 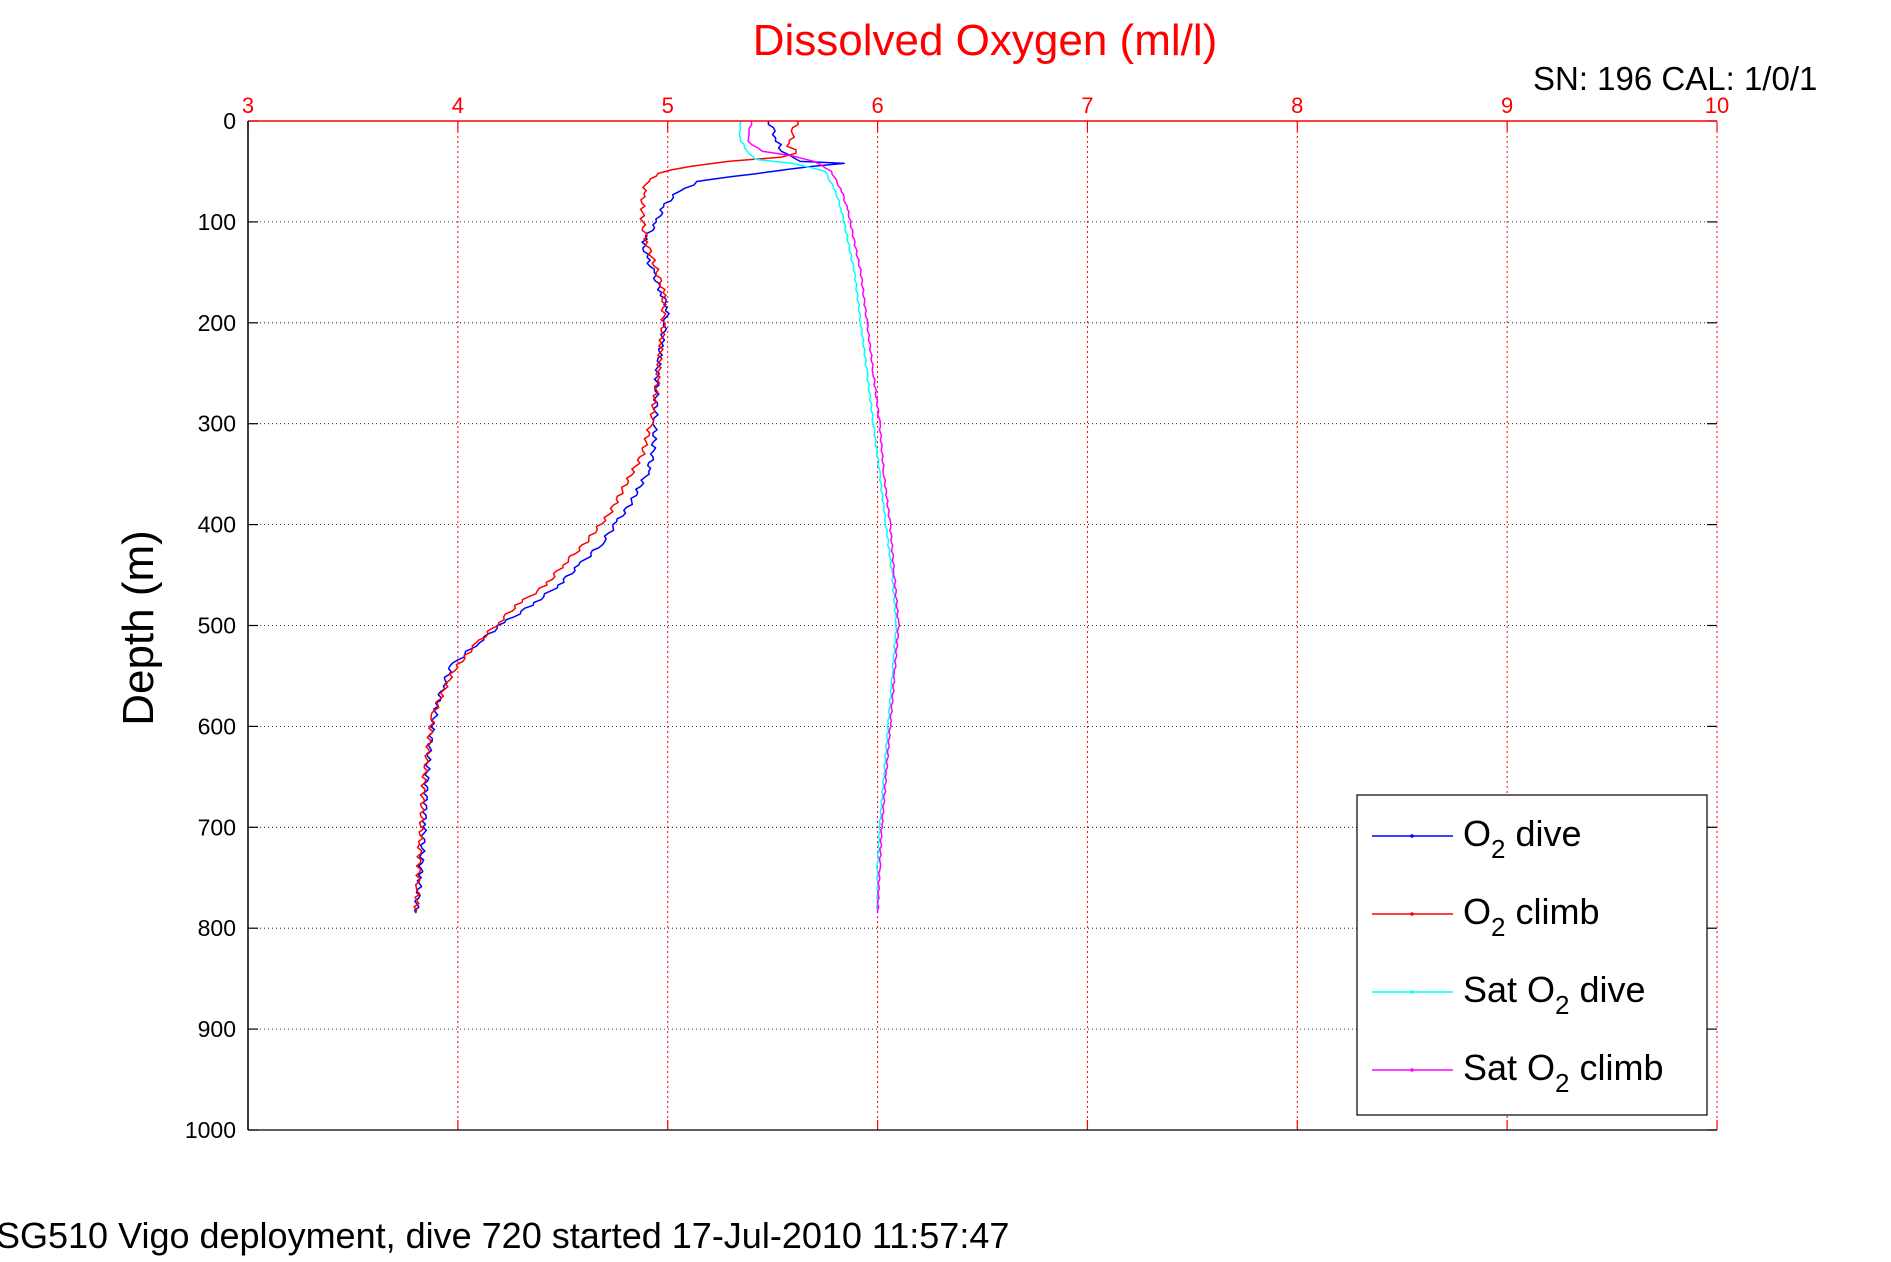 What do you see at coordinates (217, 726) in the screenshot?
I see `y-tick-label: 600` at bounding box center [217, 726].